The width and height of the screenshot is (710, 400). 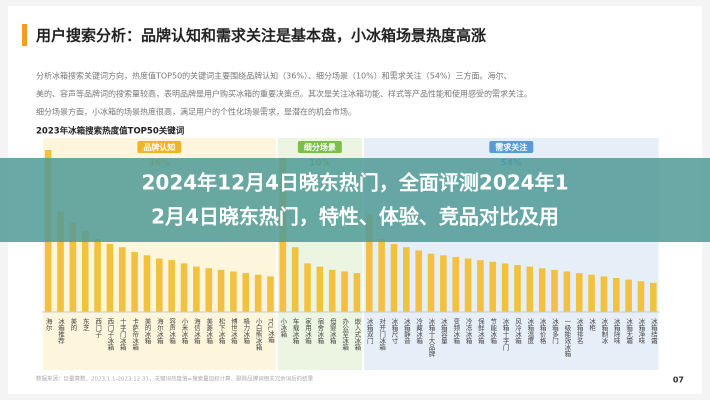 What do you see at coordinates (209, 331) in the screenshot?
I see `x-tick-label: 美菱冰箱` at bounding box center [209, 331].